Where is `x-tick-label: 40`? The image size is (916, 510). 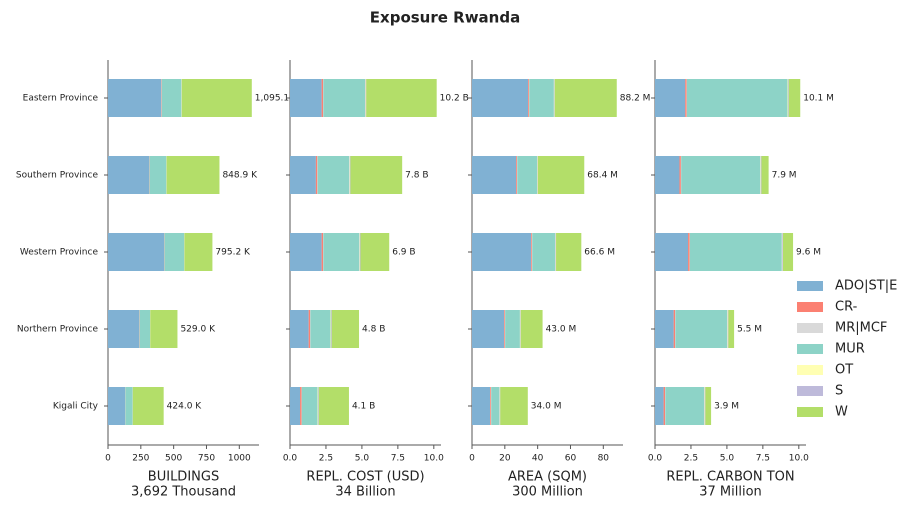
x-tick-label: 40 is located at coordinates (538, 459).